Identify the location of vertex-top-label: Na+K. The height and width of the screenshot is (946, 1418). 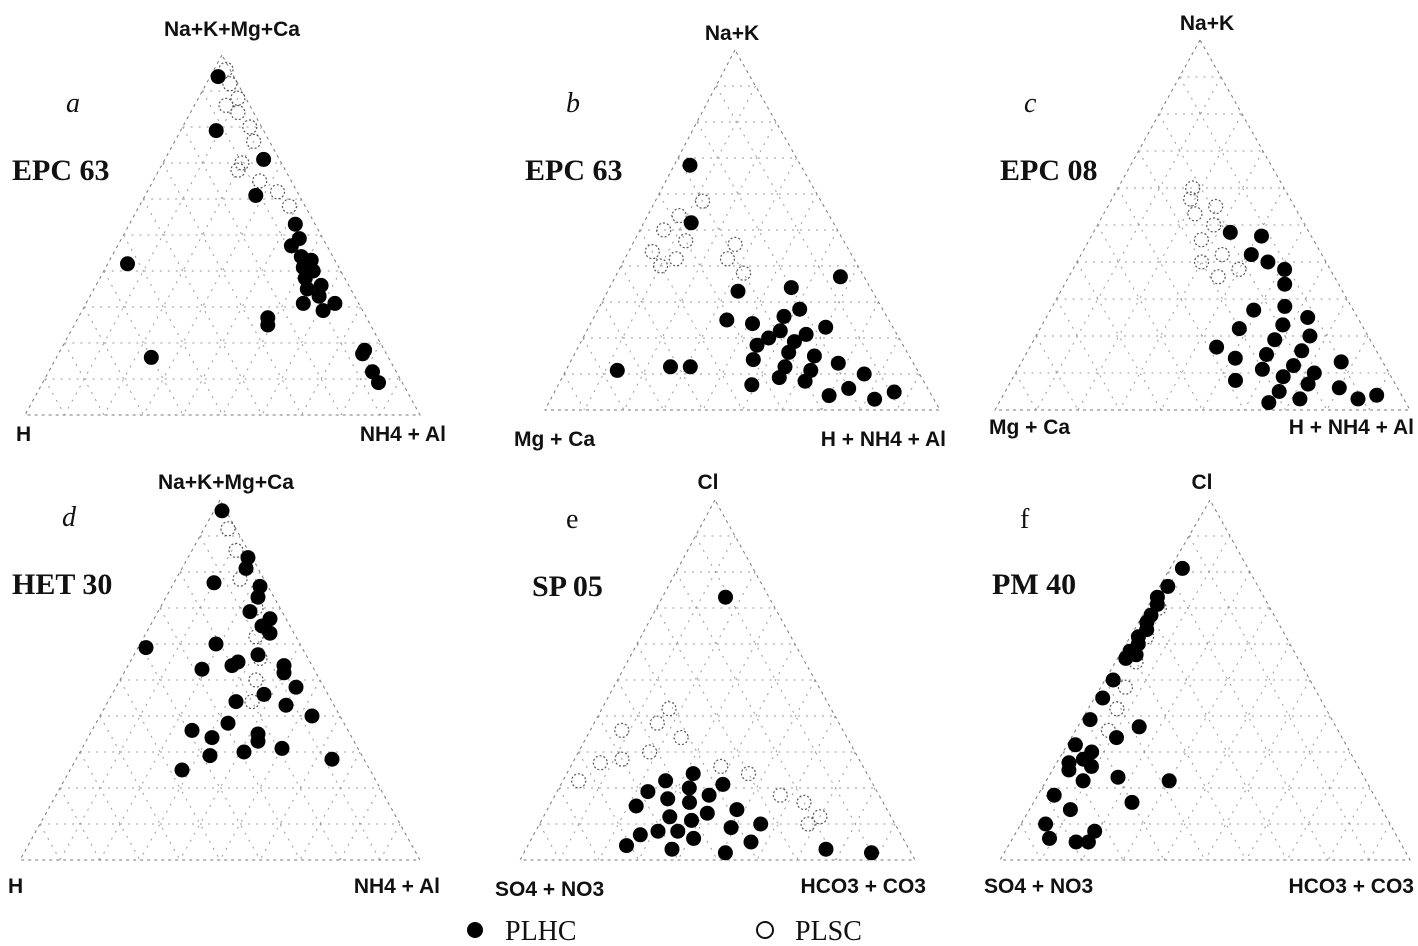
(1207, 23).